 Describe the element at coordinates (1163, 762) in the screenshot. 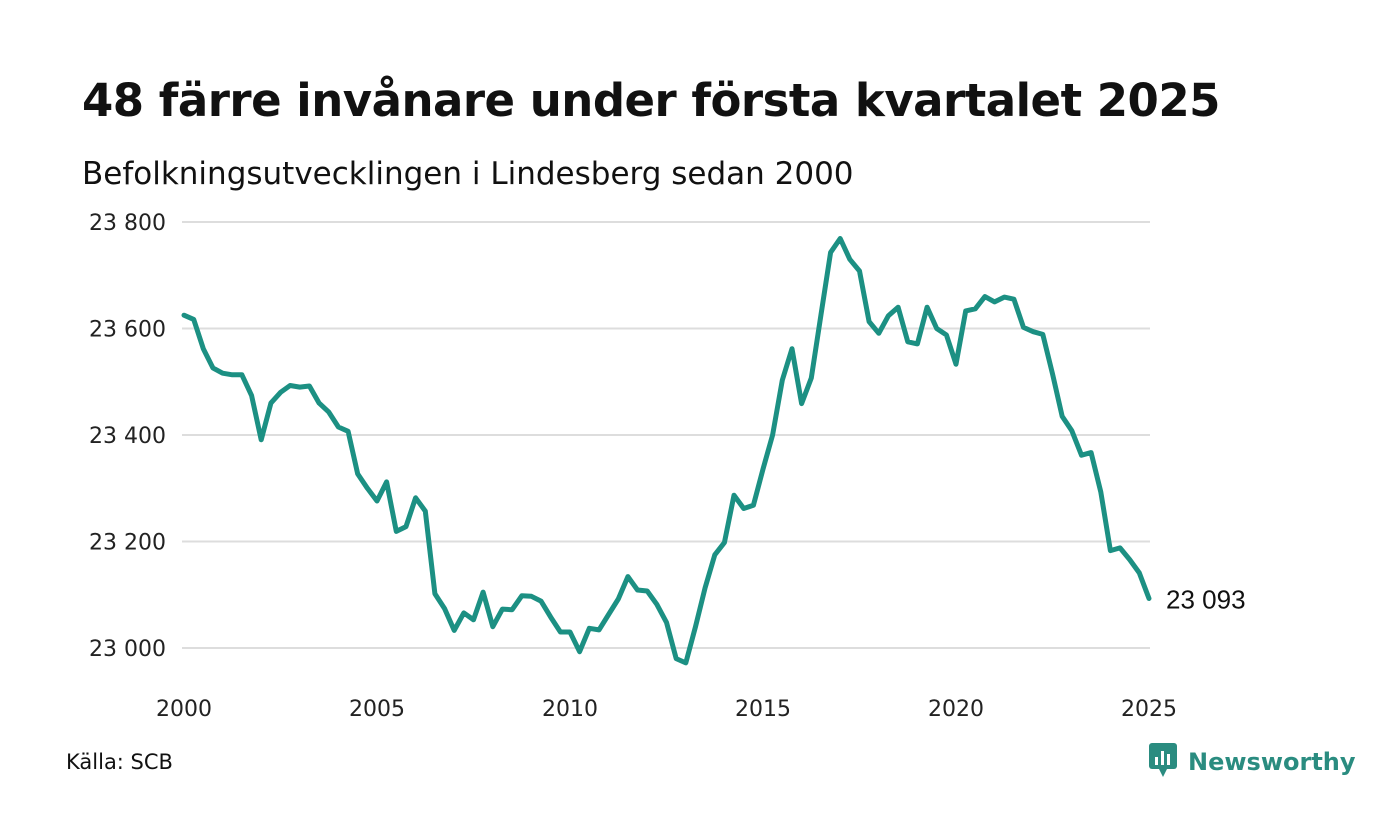

I see `newsworthy-logo-icon` at that location.